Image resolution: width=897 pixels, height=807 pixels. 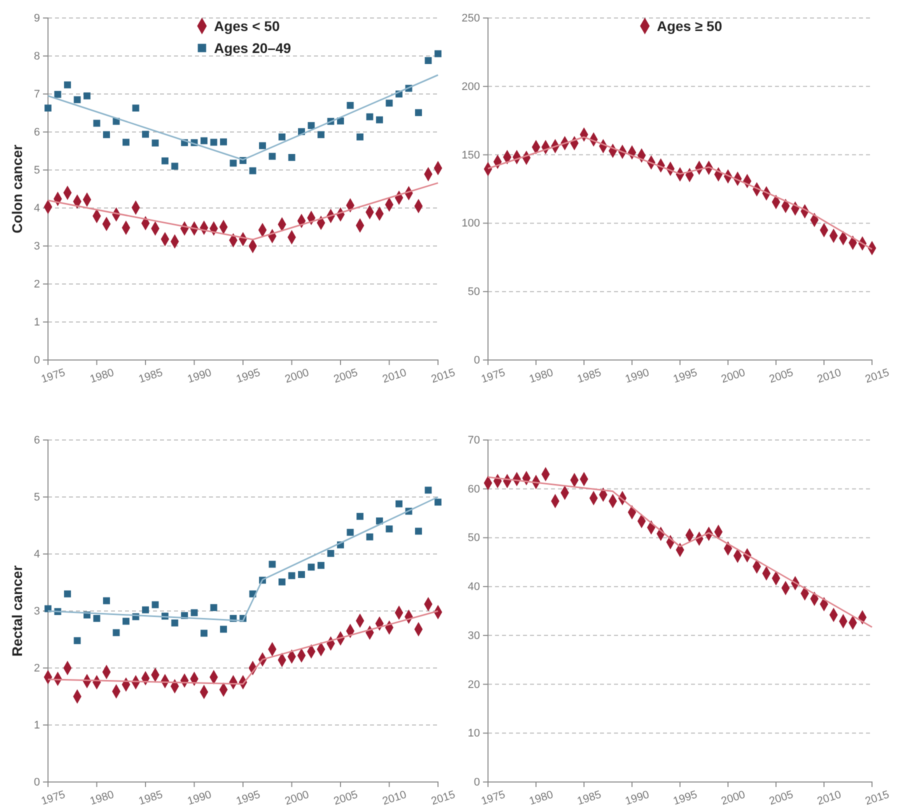 I want to click on y-tick-label: 70, so click(x=474, y=440).